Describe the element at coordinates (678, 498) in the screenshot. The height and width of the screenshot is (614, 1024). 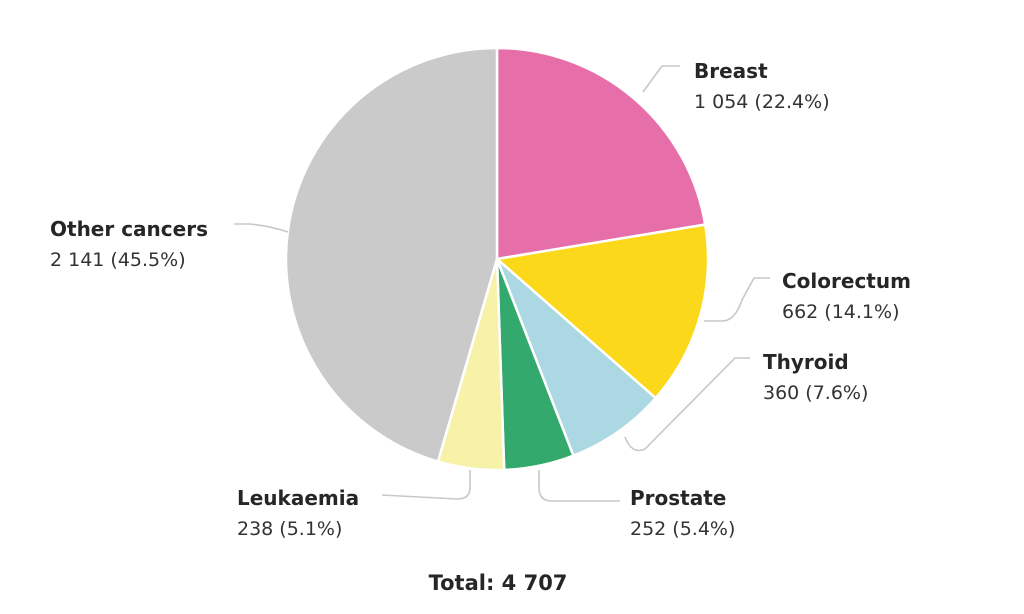
I see `slice-label-prostate: Prostate` at that location.